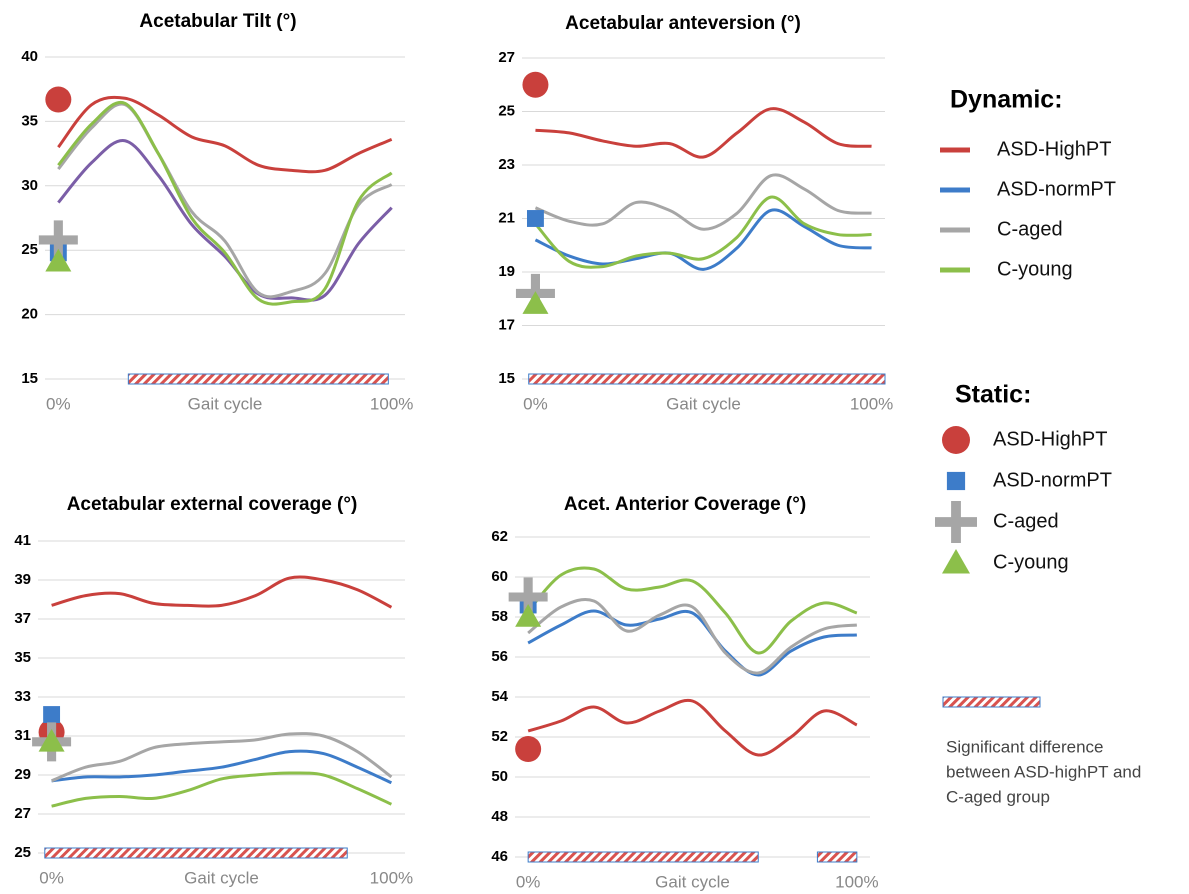 Image resolution: width=1189 pixels, height=894 pixels. Describe the element at coordinates (29, 56) in the screenshot. I see `y-tick-label: 40` at that location.